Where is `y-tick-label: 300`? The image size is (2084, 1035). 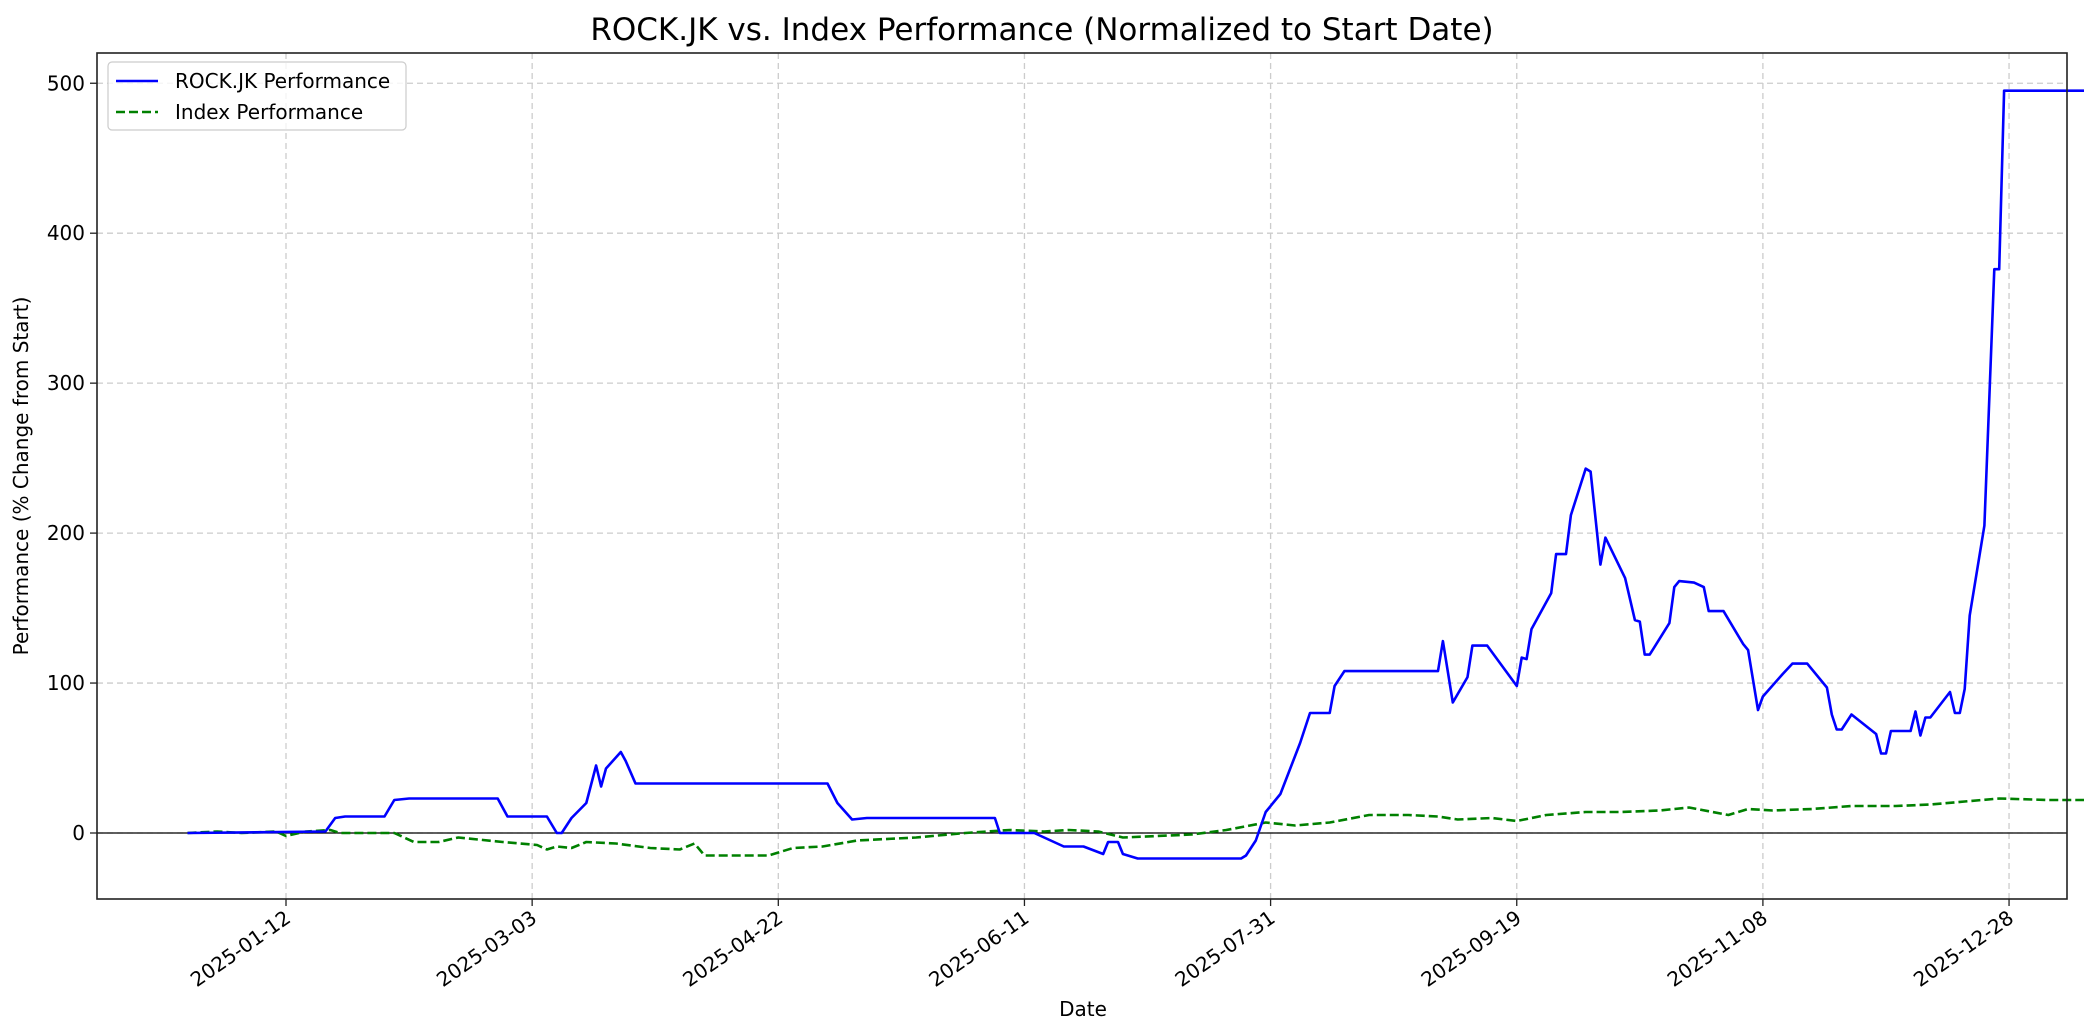 y-tick-label: 300 is located at coordinates (66, 383).